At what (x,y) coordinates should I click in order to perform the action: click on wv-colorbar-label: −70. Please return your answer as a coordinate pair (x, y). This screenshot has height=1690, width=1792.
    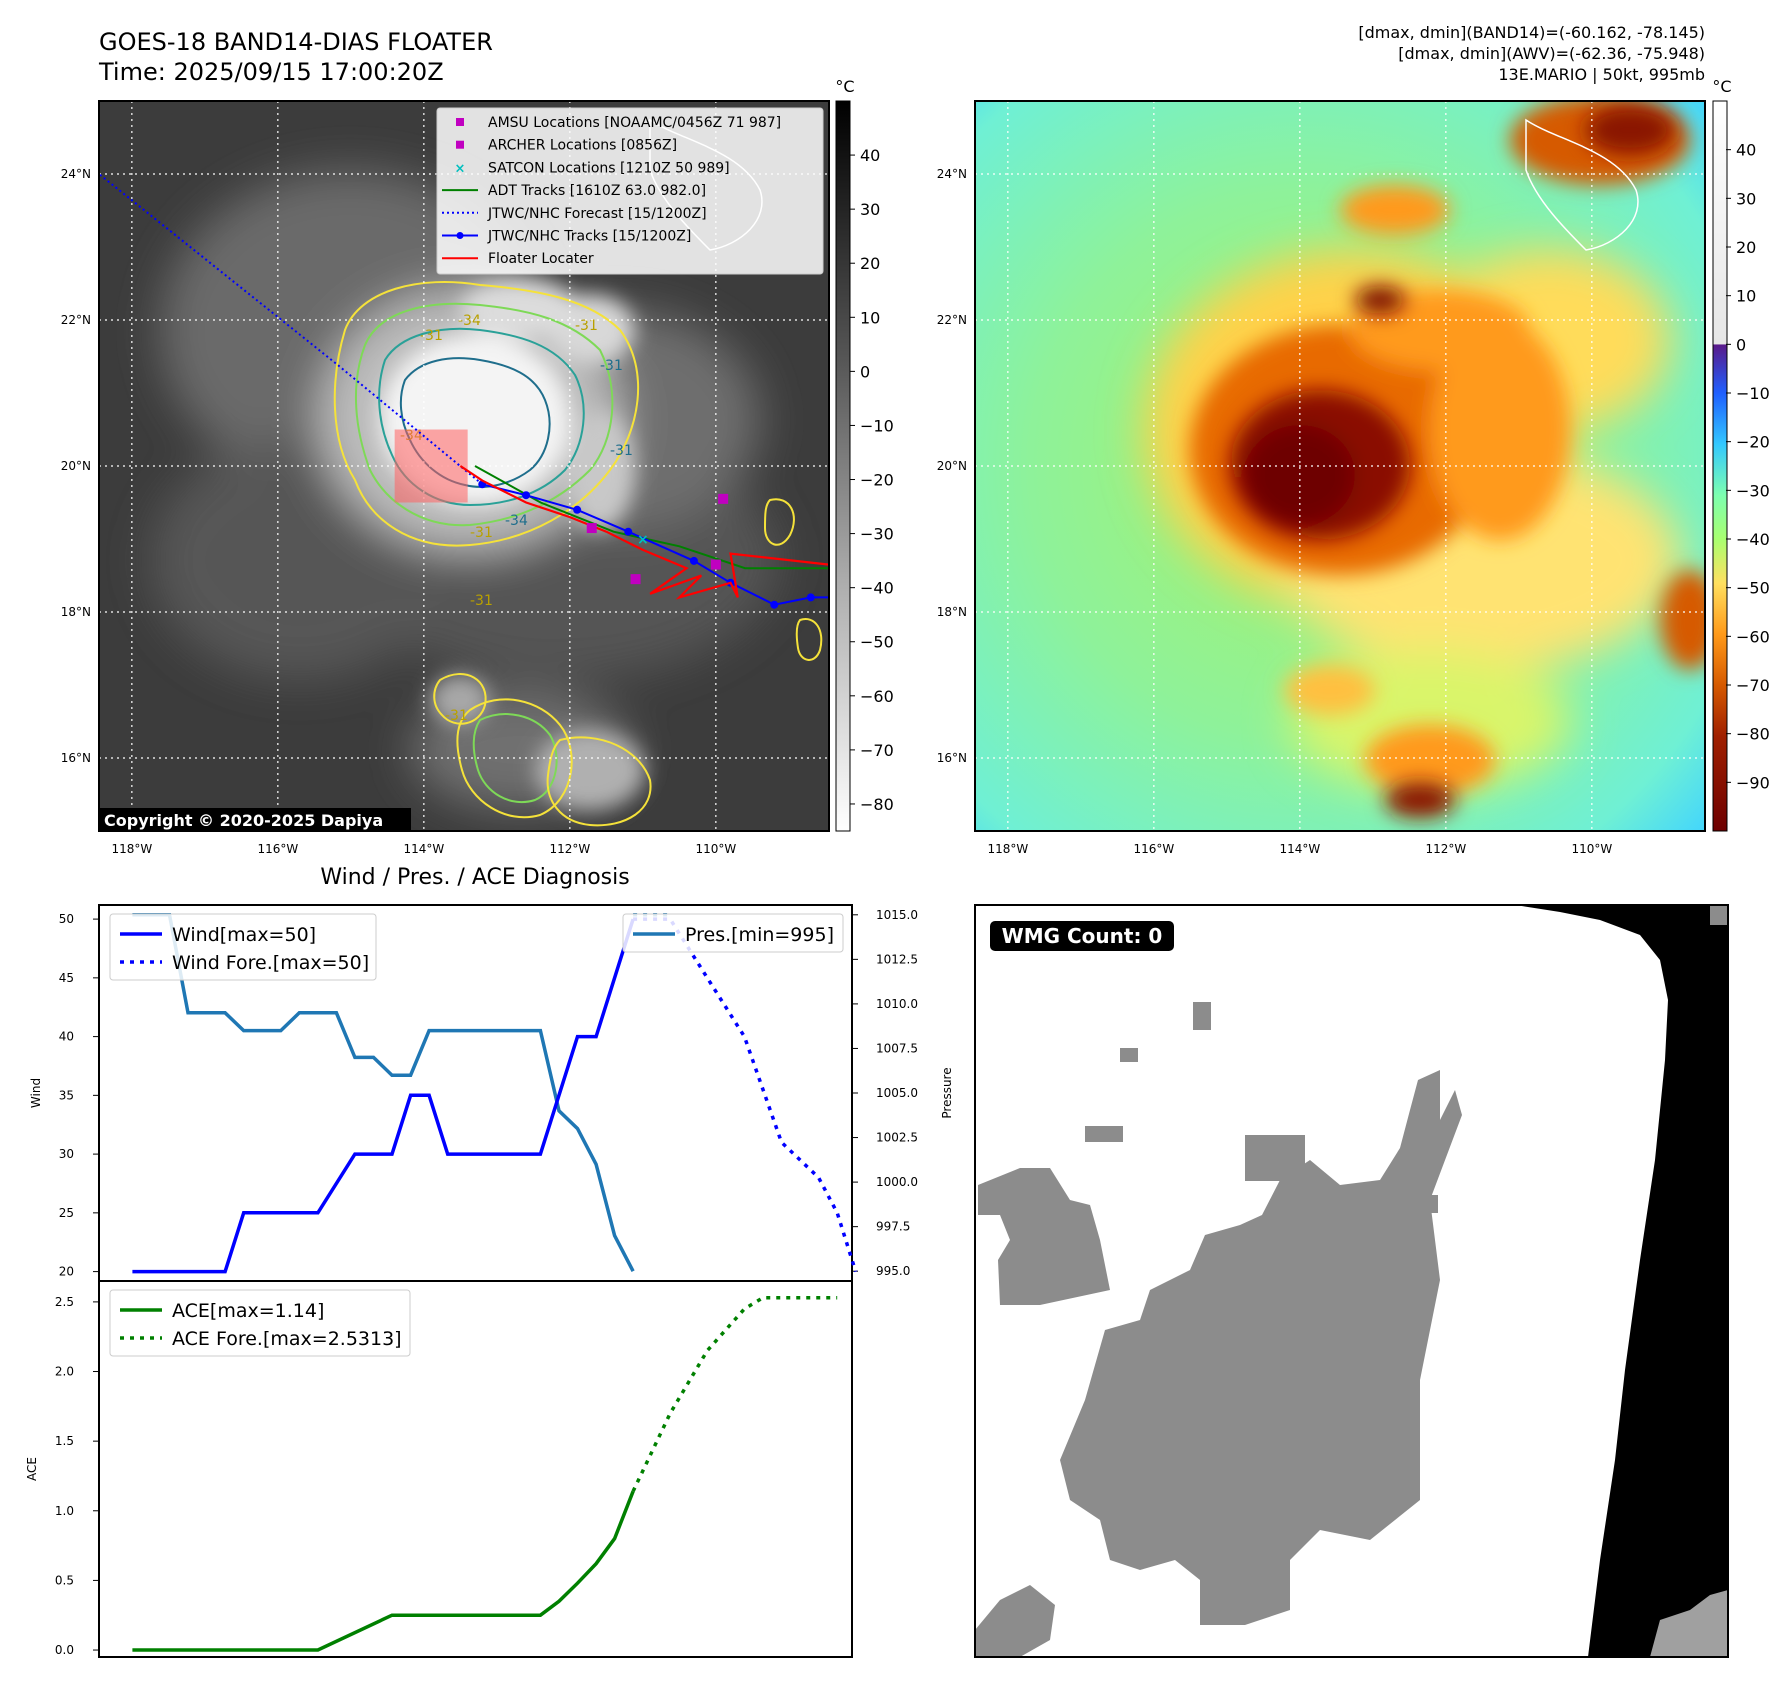
    Looking at the image, I should click on (1753, 685).